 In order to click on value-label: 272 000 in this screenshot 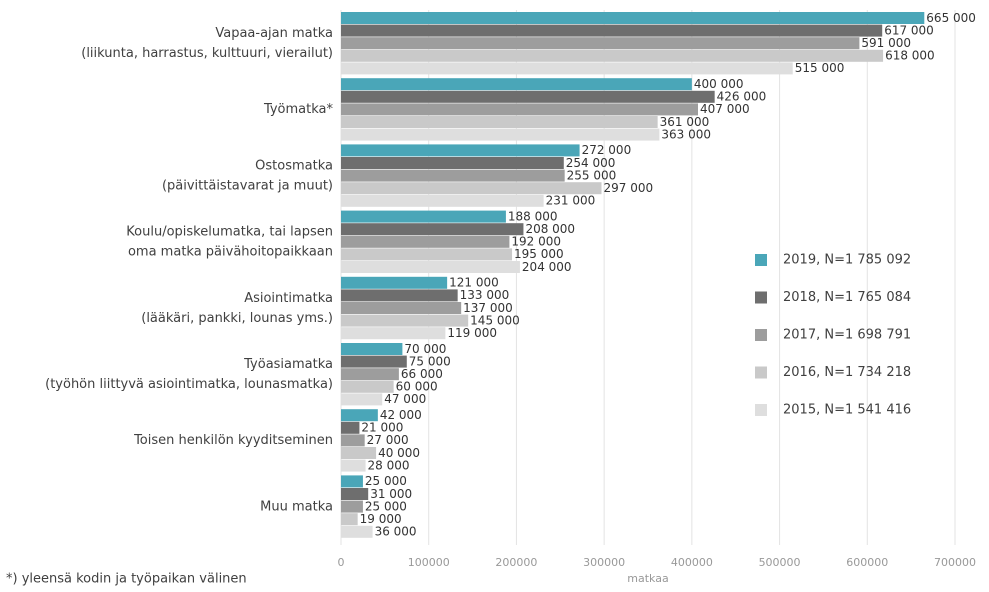, I will do `click(607, 150)`.